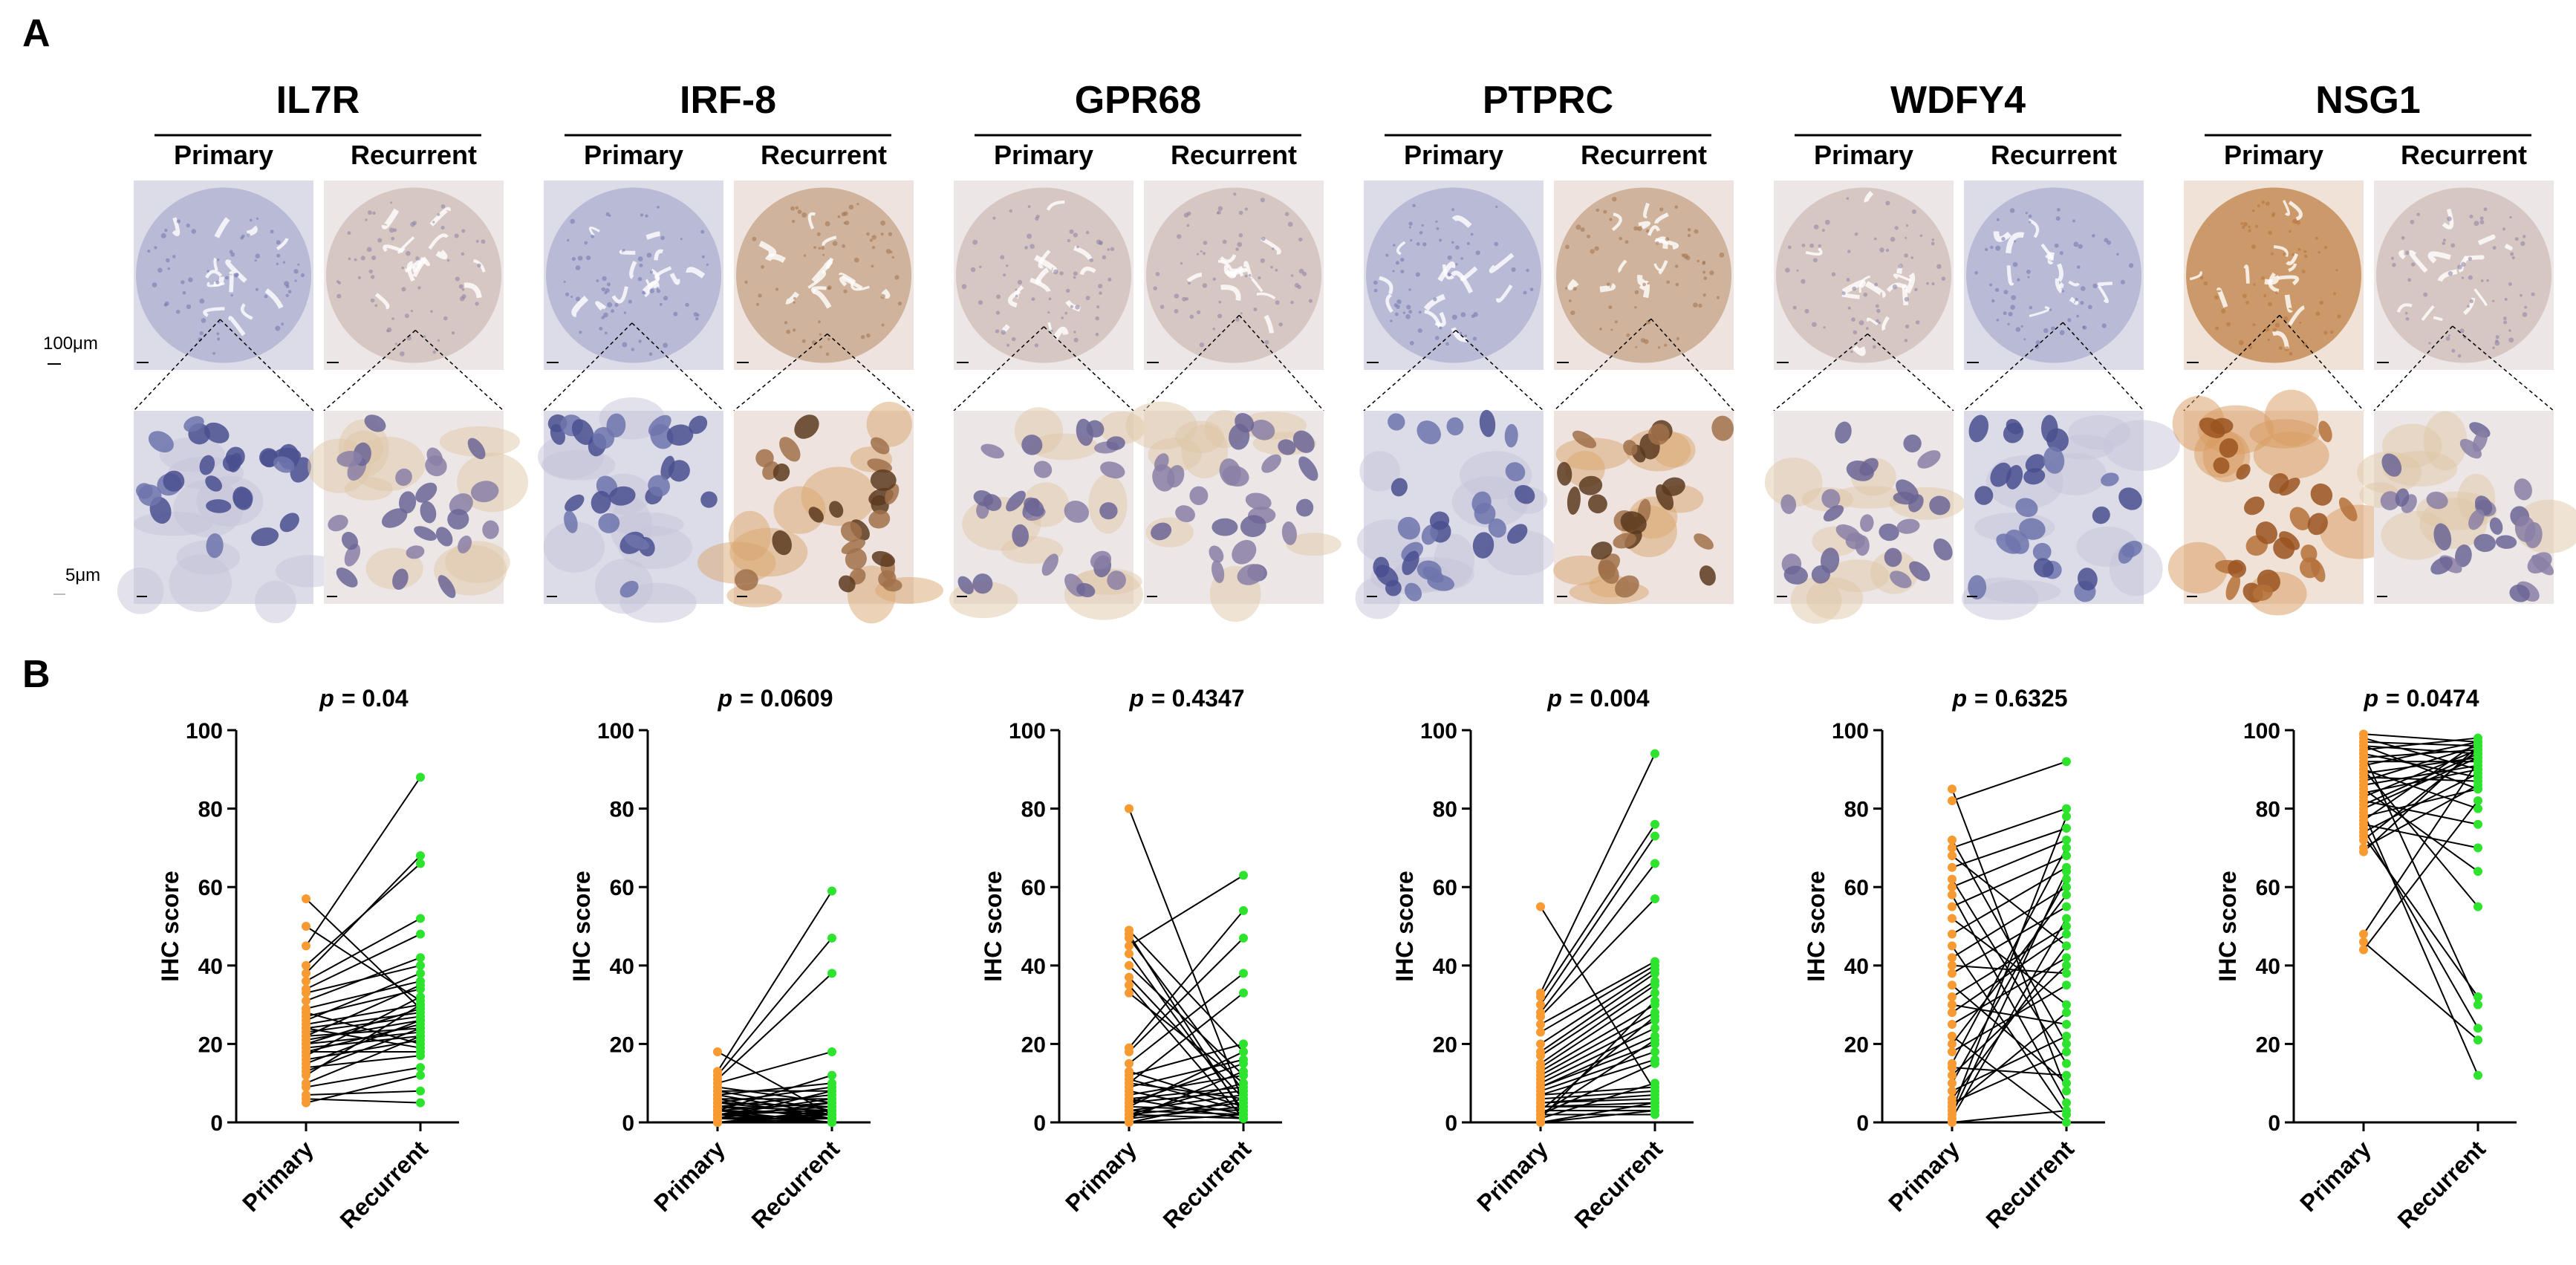 This screenshot has width=2576, height=1265. What do you see at coordinates (728, 100) in the screenshot?
I see `gene-title: IRF-8` at bounding box center [728, 100].